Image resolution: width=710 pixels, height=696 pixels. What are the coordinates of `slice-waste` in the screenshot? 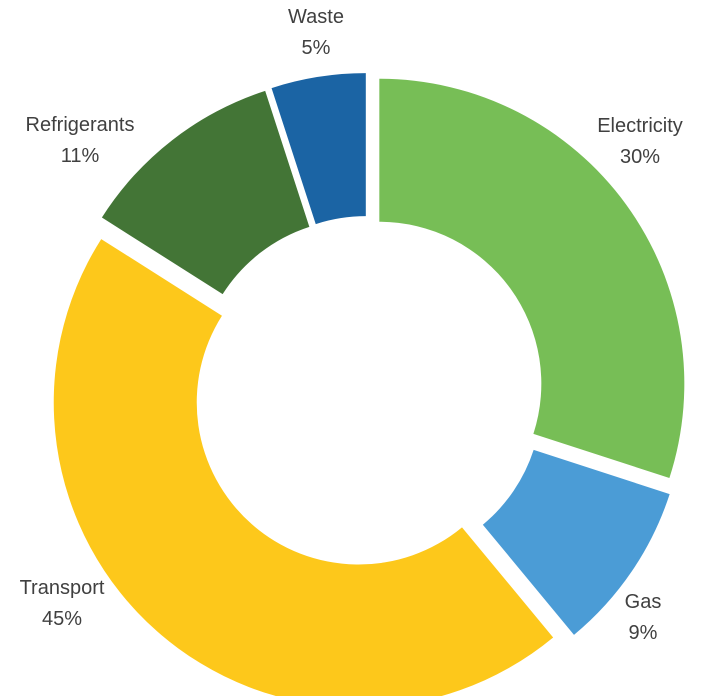 It's located at (318, 149).